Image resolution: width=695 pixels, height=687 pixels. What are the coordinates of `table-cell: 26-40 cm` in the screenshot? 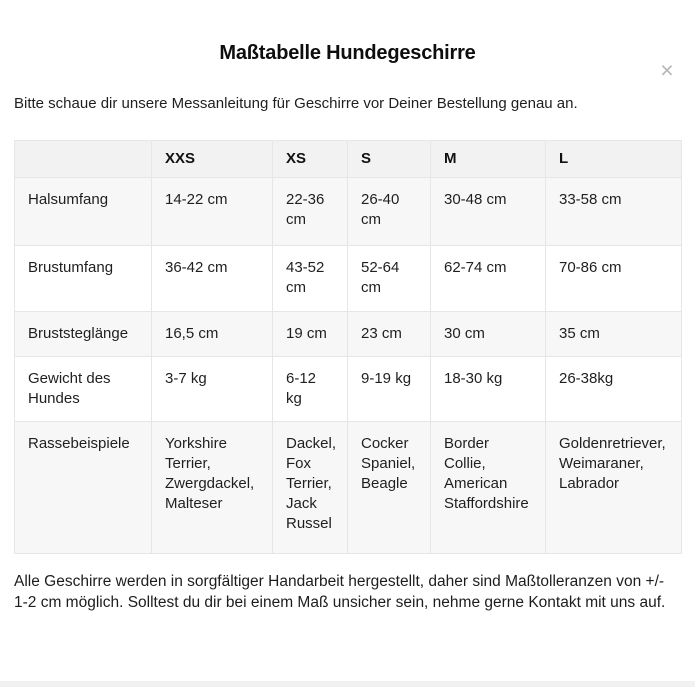 It's located at (389, 211).